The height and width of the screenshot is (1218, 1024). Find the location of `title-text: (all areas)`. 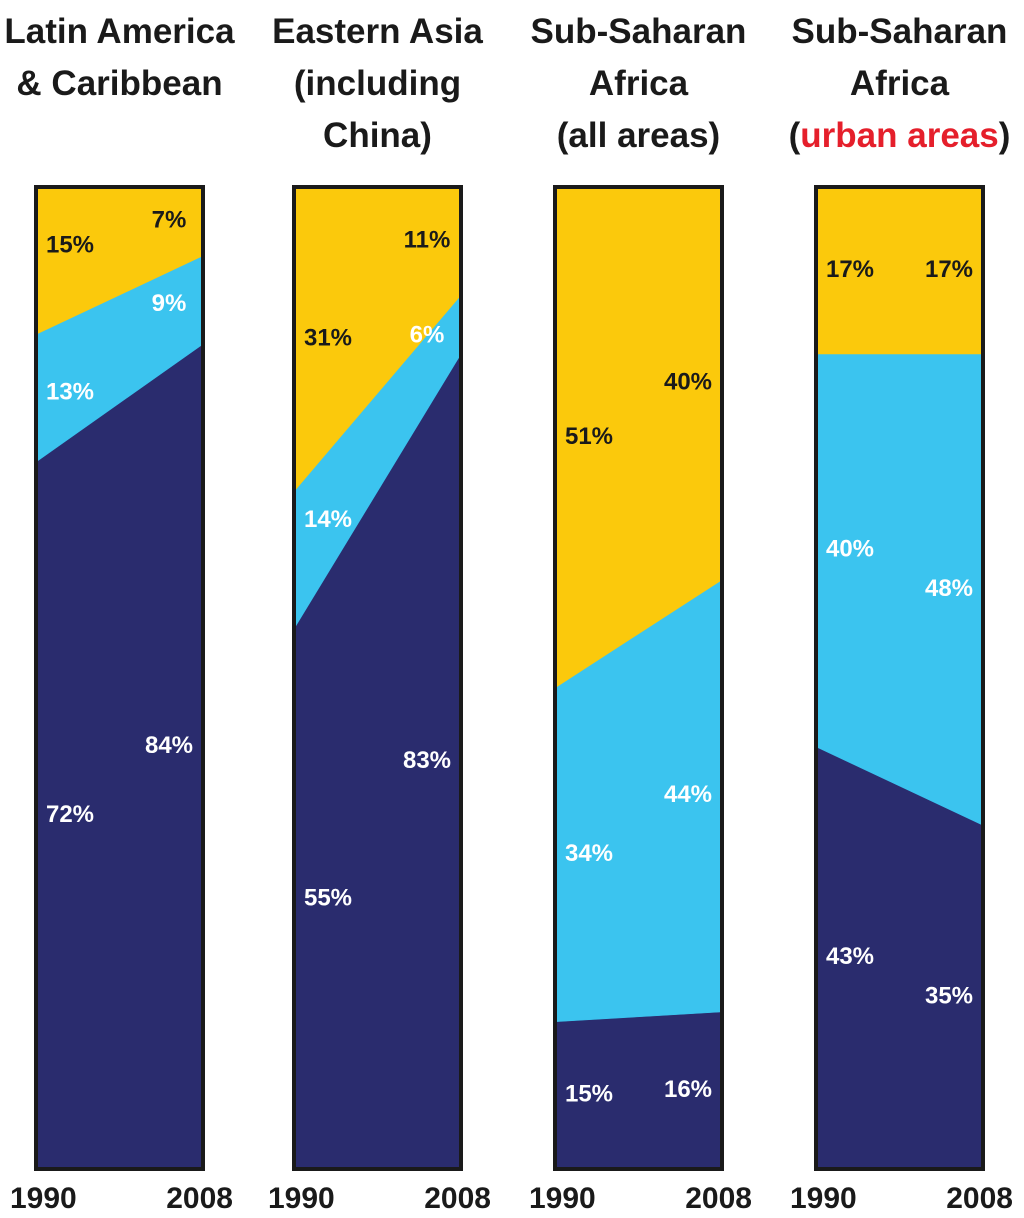

title-text: (all areas) is located at coordinates (638, 135).